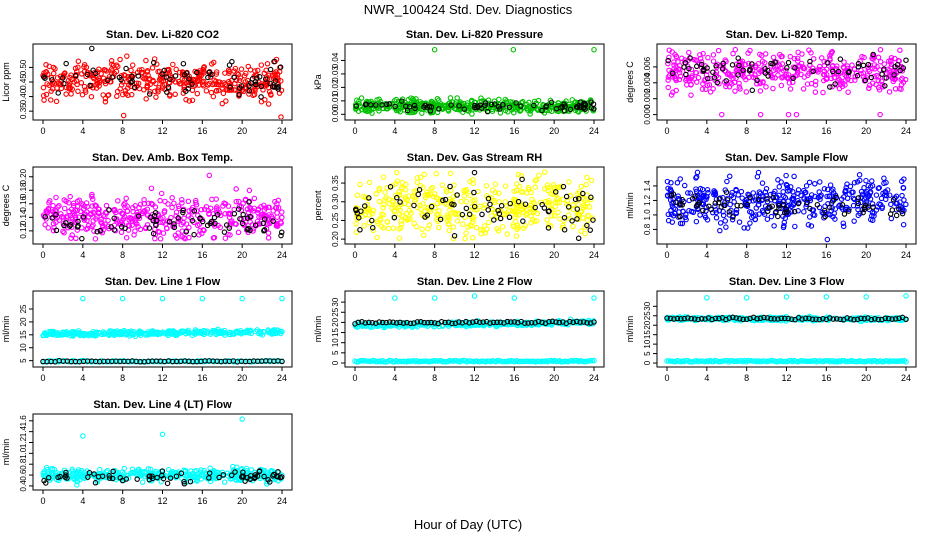 The width and height of the screenshot is (936, 540). Describe the element at coordinates (787, 282) in the screenshot. I see `panel-title: Stan. Dev. Line 3 Flow` at that location.